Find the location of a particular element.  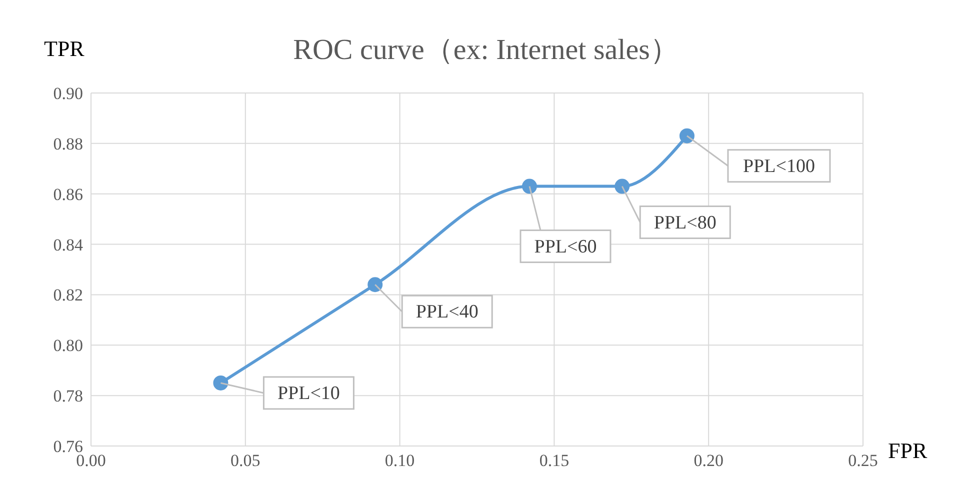

annotation: PPL<10 is located at coordinates (308, 393).